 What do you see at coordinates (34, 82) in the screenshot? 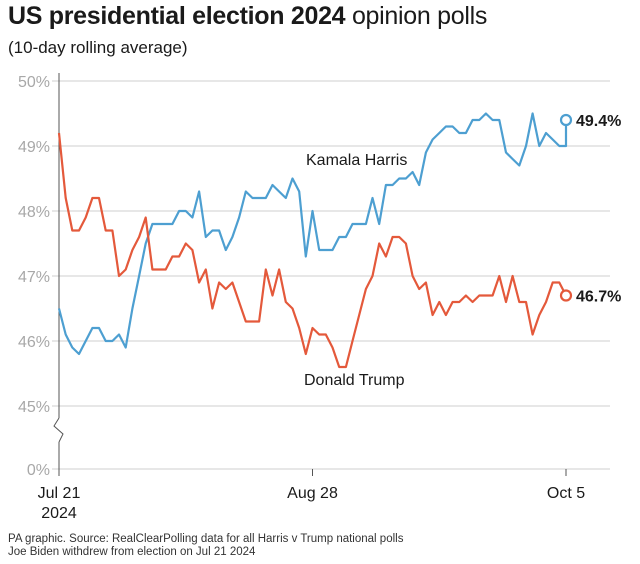
I see `y-tick-label: 50%` at bounding box center [34, 82].